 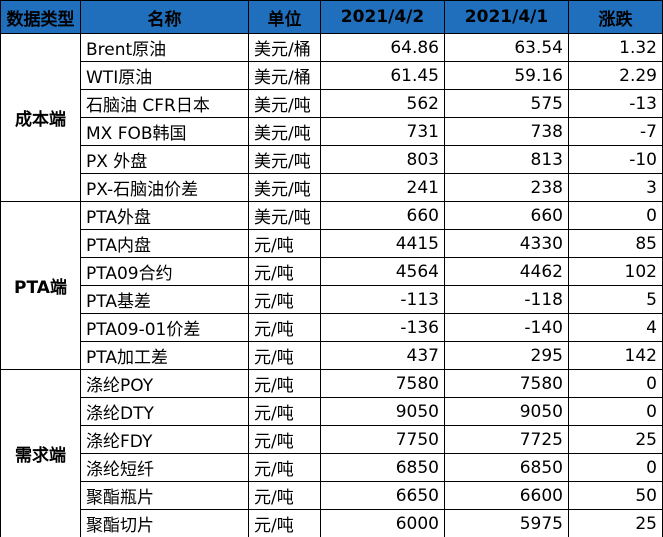 I want to click on value-date-2-cell: 5975, so click(x=506, y=523).